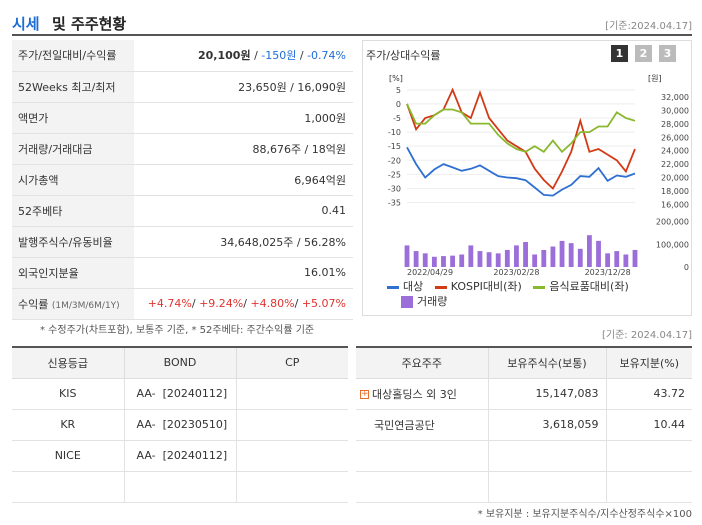  I want to click on period-button-2: 2, so click(643, 53).